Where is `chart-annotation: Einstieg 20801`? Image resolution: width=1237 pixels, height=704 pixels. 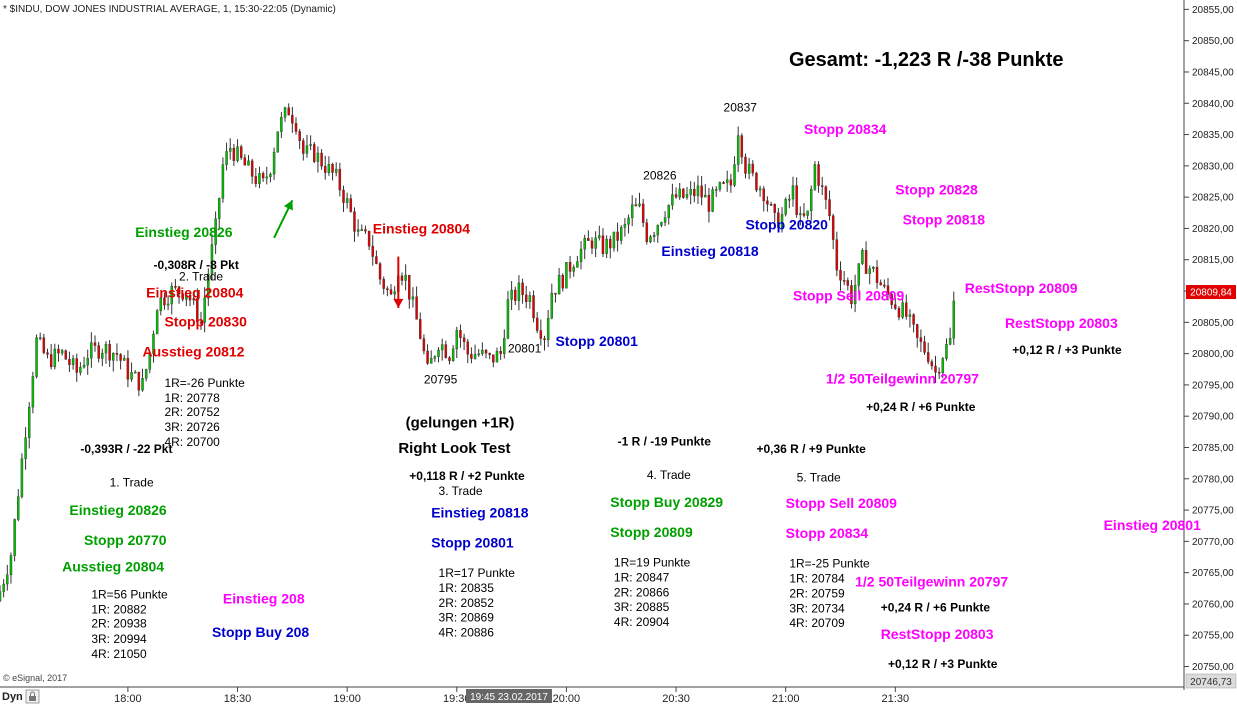 chart-annotation: Einstieg 20801 is located at coordinates (1152, 525).